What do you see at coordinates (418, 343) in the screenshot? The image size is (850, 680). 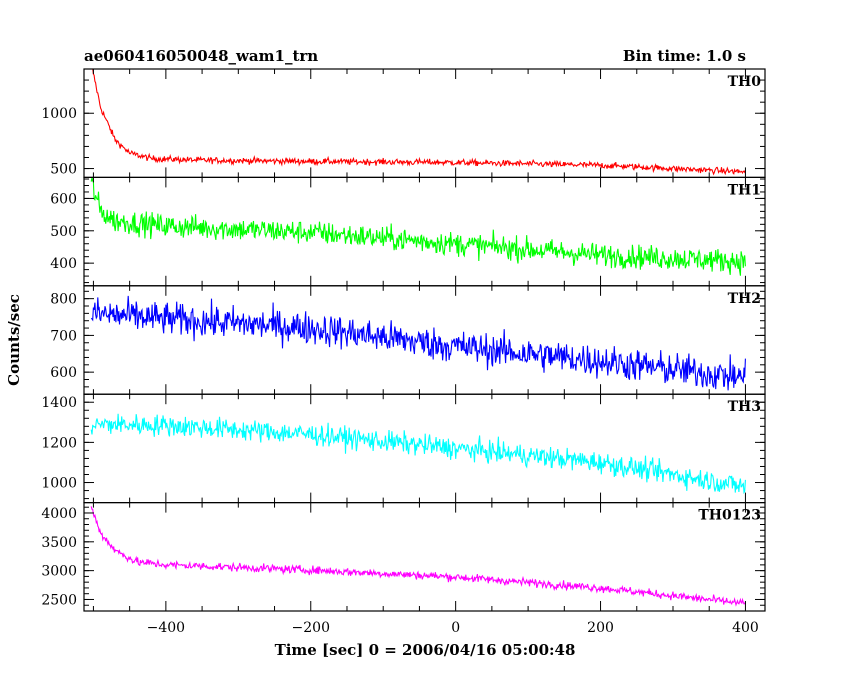 I see `series-line-th2` at bounding box center [418, 343].